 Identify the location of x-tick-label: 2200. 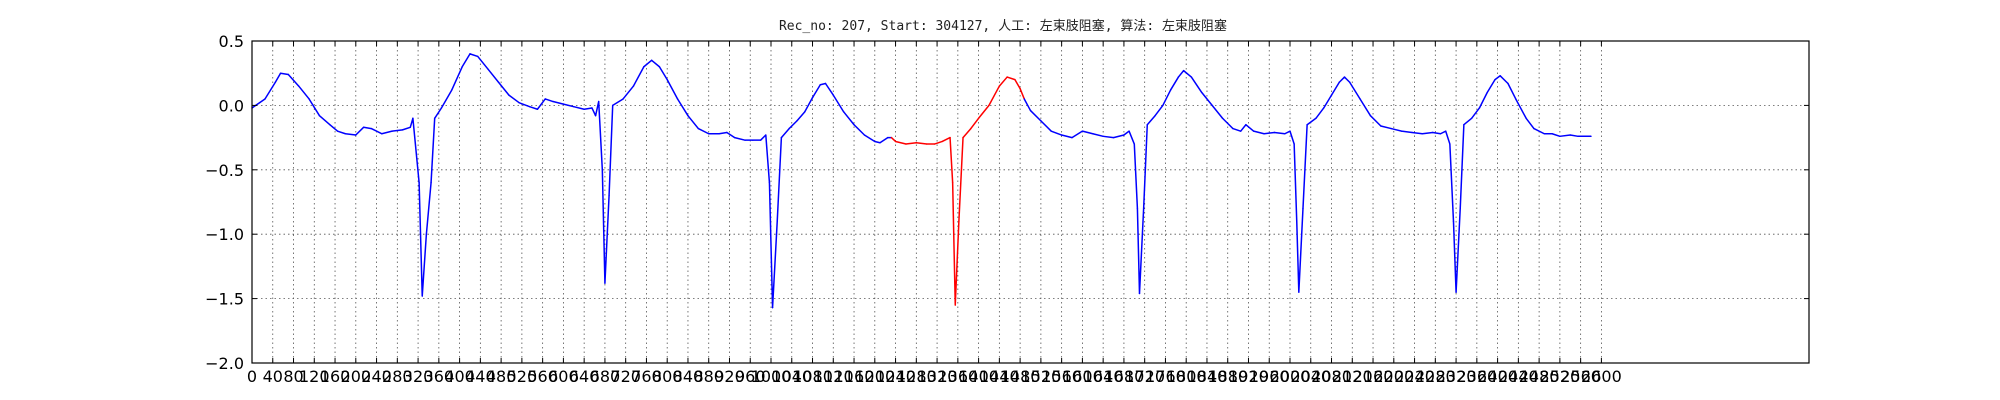
(1393, 376).